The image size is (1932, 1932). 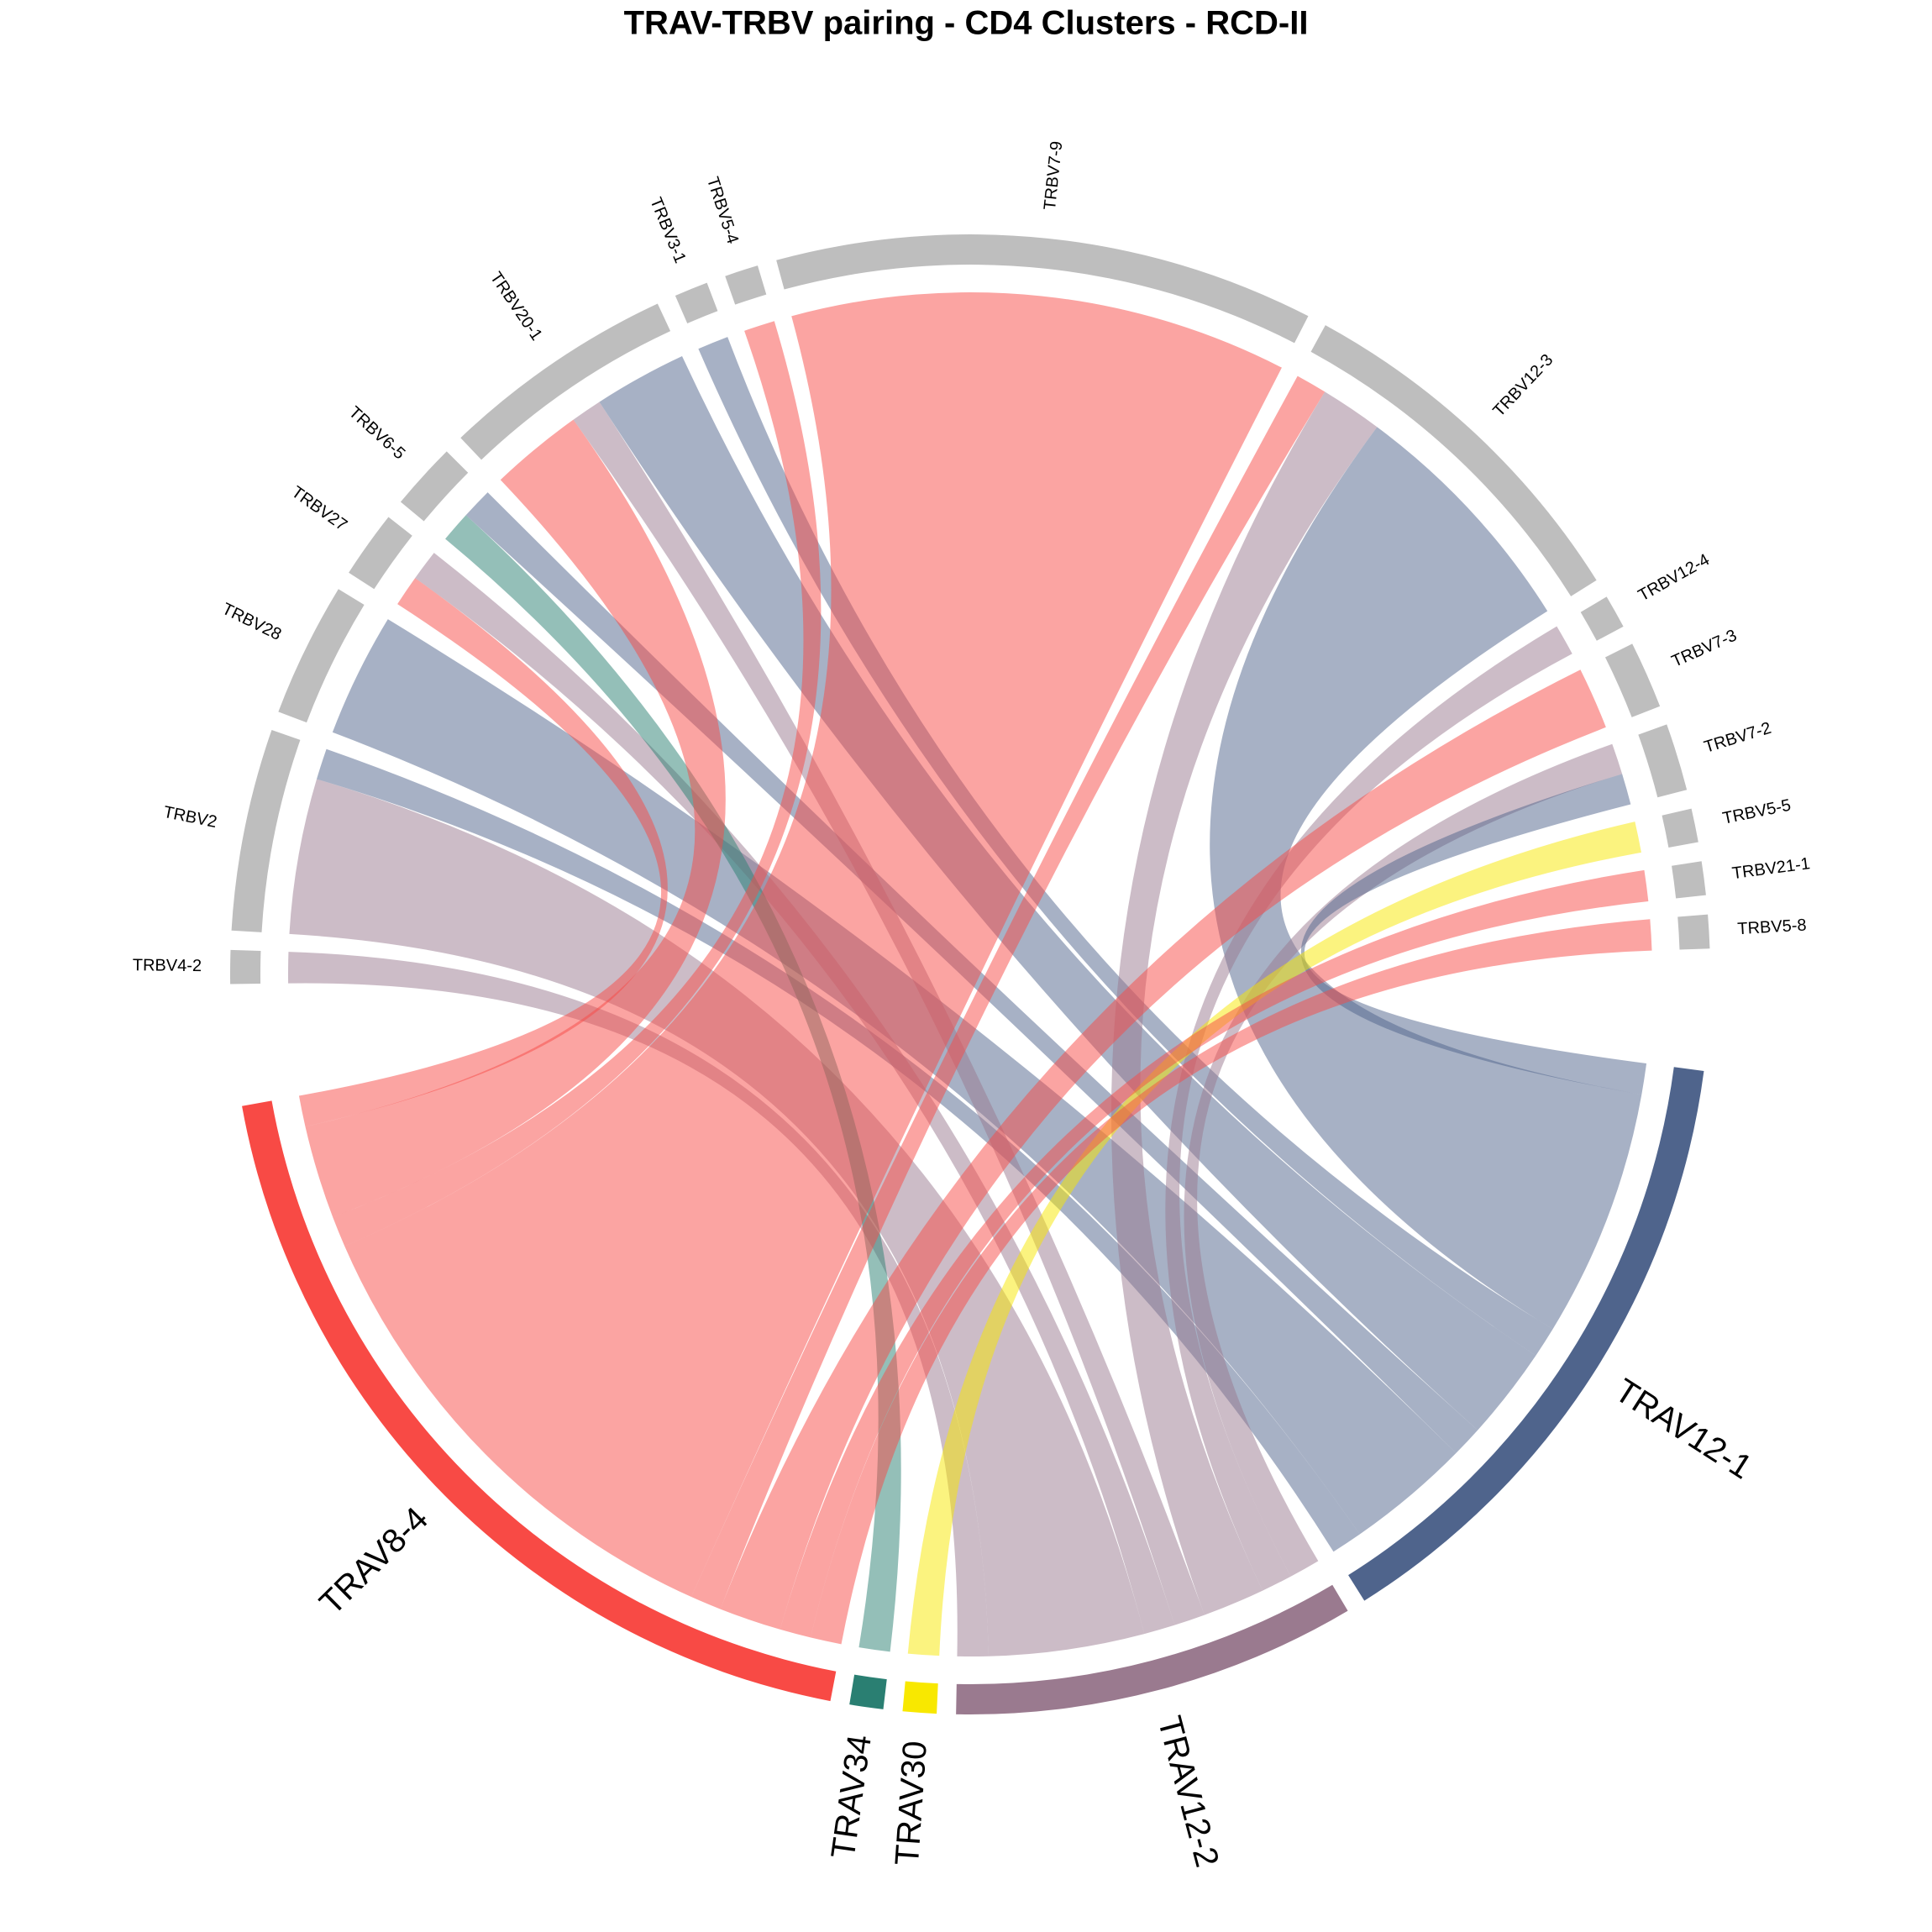 What do you see at coordinates (1757, 812) in the screenshot?
I see `sector-label: TRBV5-5` at bounding box center [1757, 812].